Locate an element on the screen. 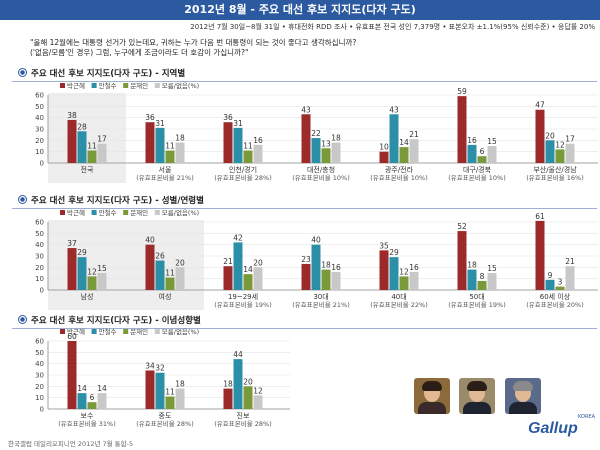  data-label: 6 is located at coordinates (92, 397).